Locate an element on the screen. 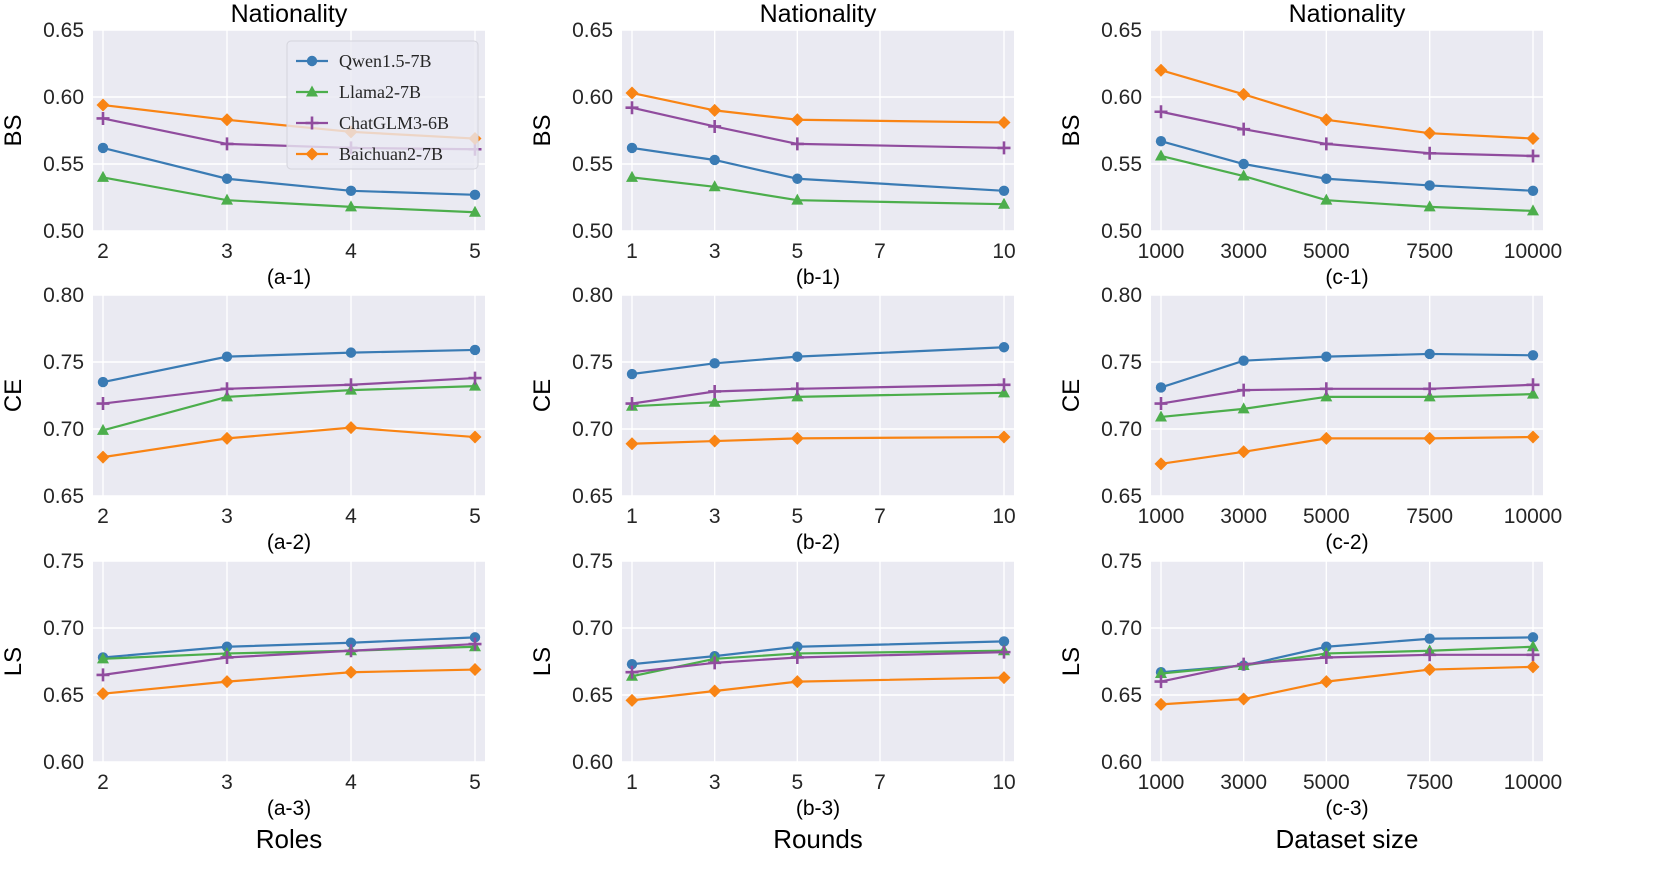  subplot-a-3: 0.60 0.65 0.70 0.75 2 3 4 5 LS (a-3) Roles is located at coordinates (242, 702).